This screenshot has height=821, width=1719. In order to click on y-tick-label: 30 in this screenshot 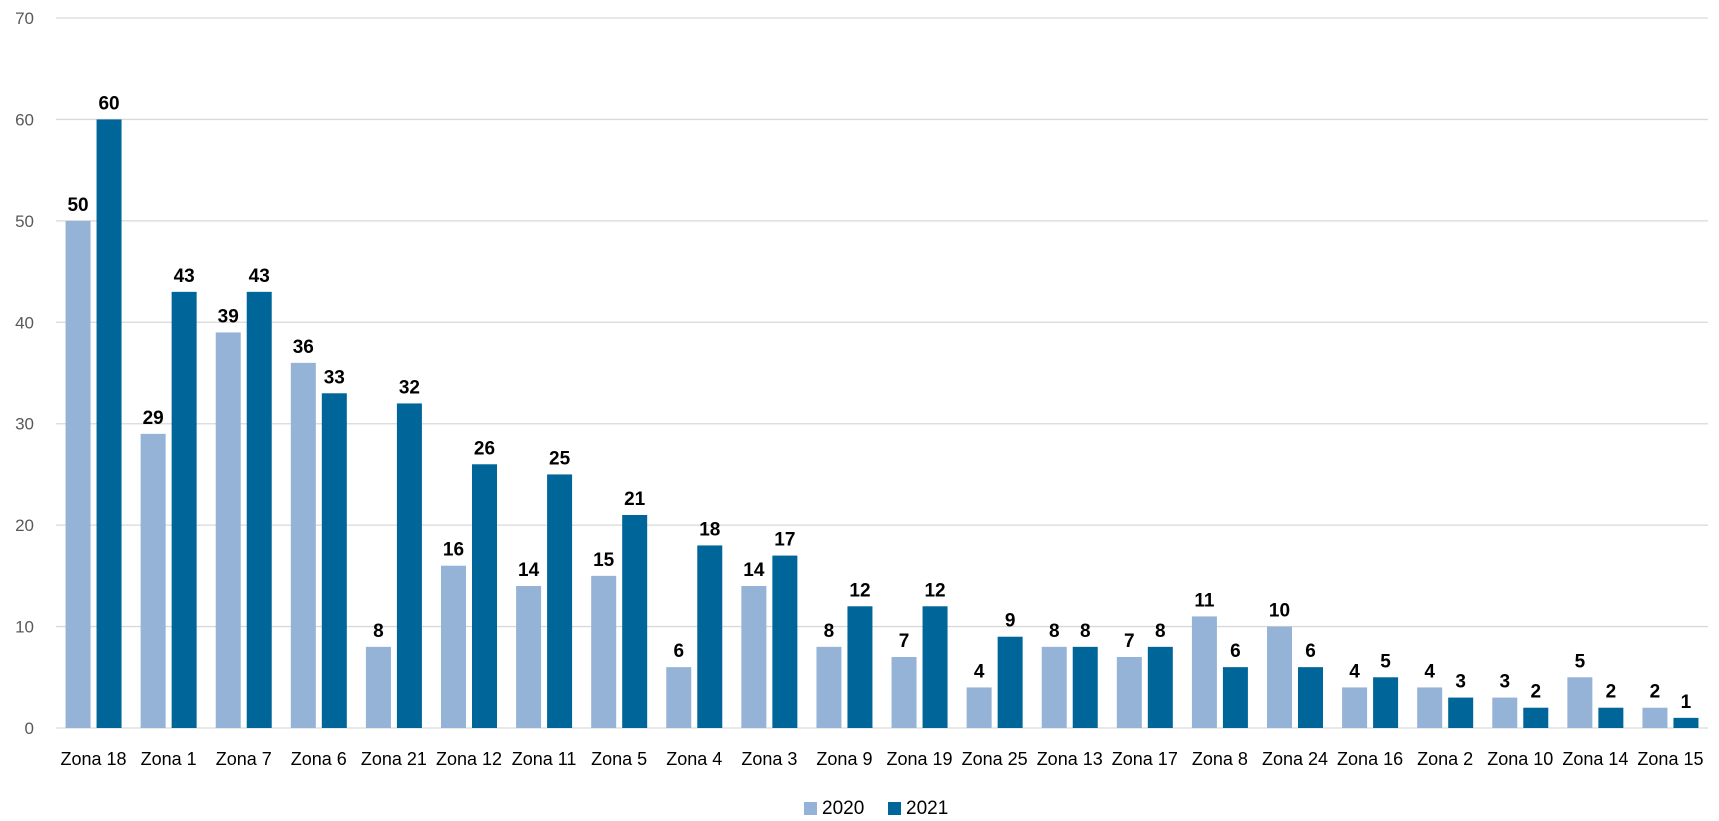, I will do `click(24, 424)`.